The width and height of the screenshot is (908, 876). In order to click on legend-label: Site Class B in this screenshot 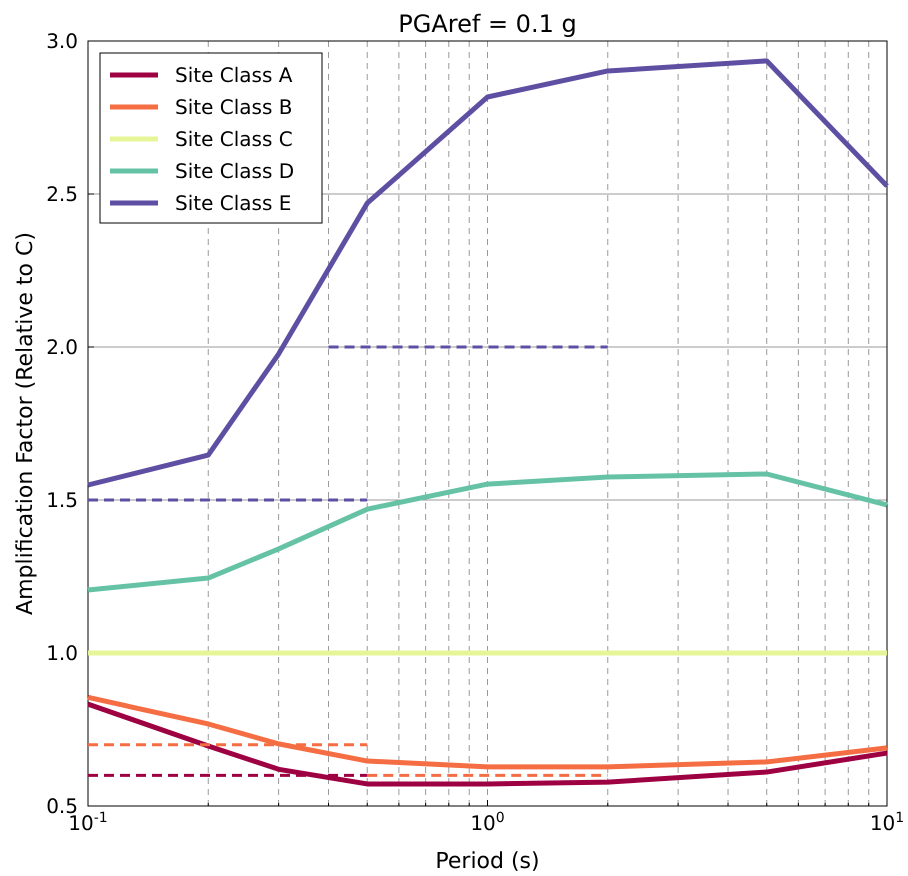, I will do `click(233, 107)`.